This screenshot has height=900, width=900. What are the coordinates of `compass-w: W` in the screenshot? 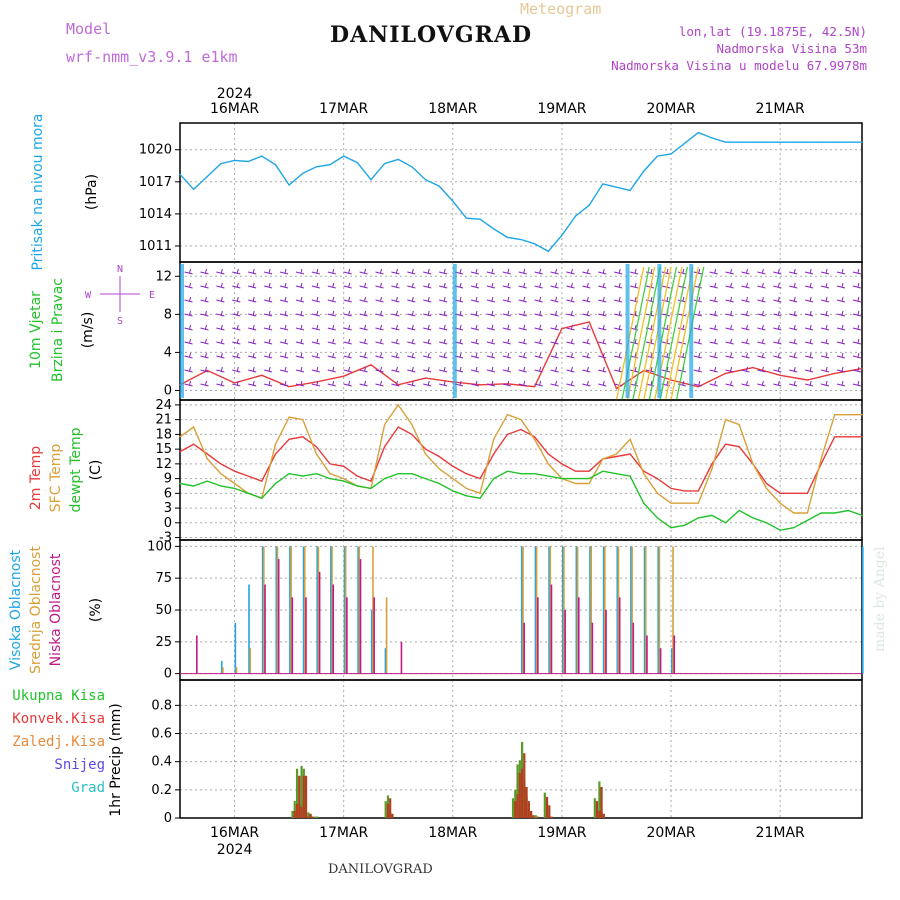 It's located at (88, 295).